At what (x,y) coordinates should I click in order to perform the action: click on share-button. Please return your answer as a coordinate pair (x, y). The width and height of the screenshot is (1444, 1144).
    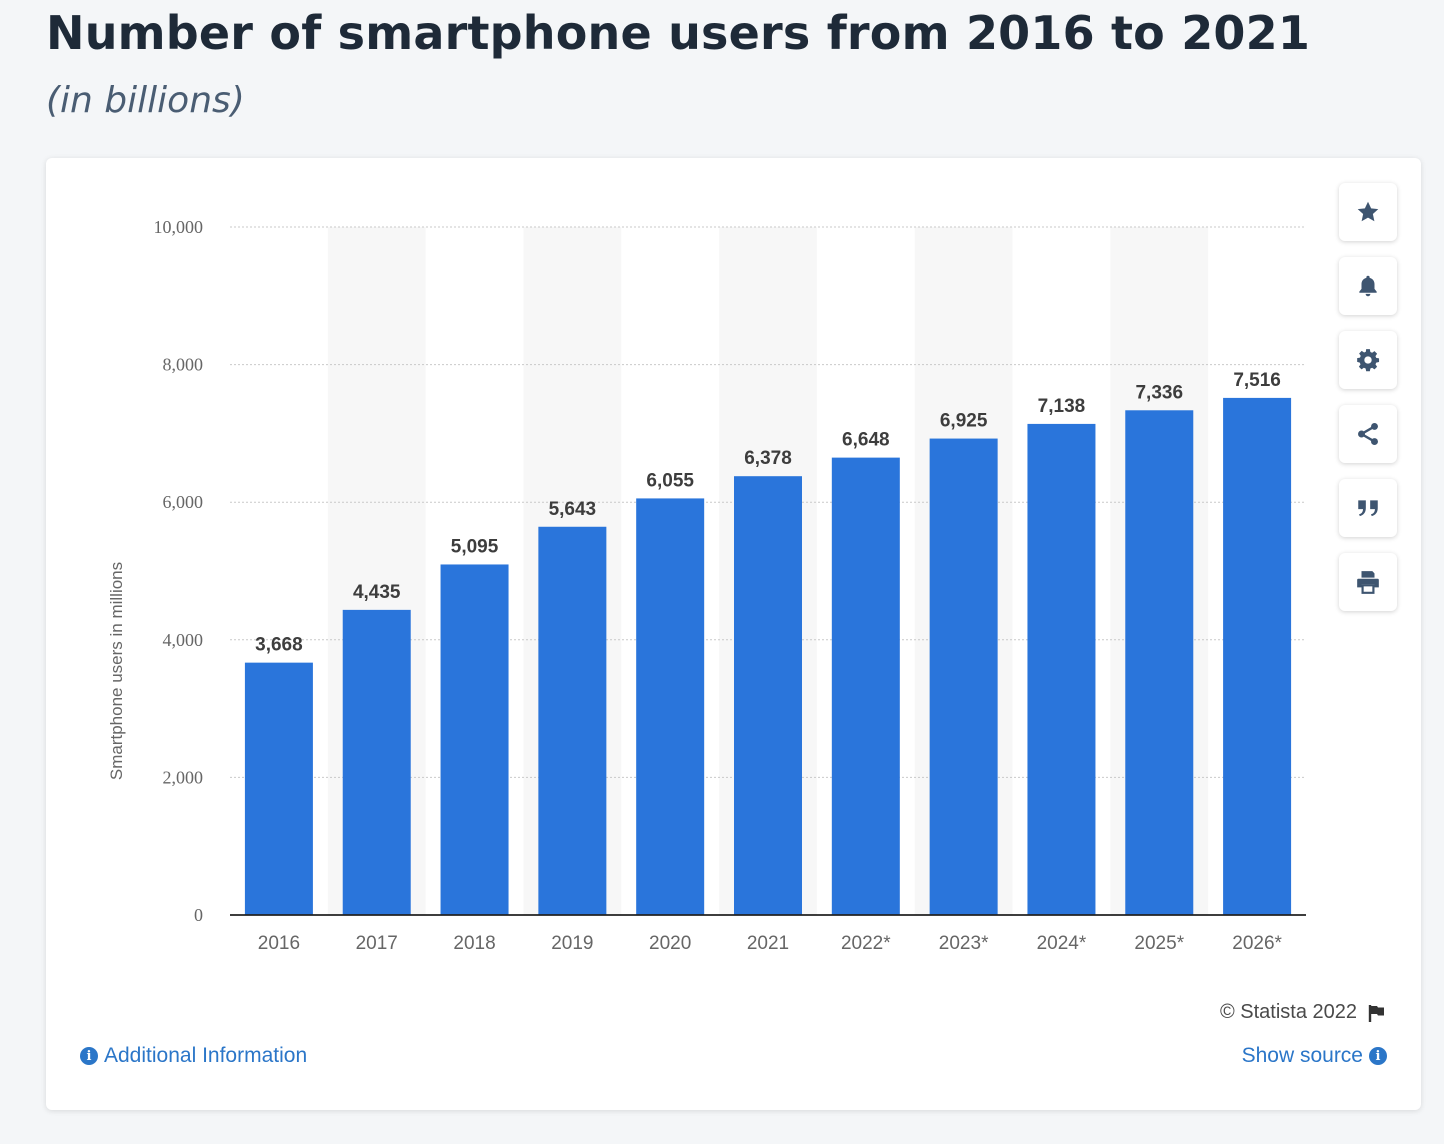
    Looking at the image, I should click on (1368, 434).